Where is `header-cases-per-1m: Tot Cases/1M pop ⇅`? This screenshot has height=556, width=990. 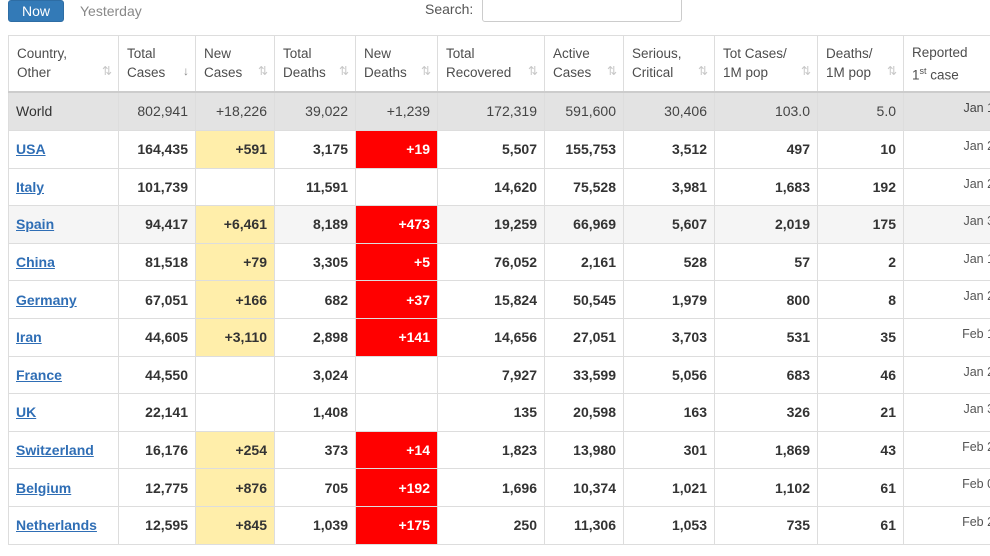 header-cases-per-1m: Tot Cases/1M pop ⇅ is located at coordinates (766, 64).